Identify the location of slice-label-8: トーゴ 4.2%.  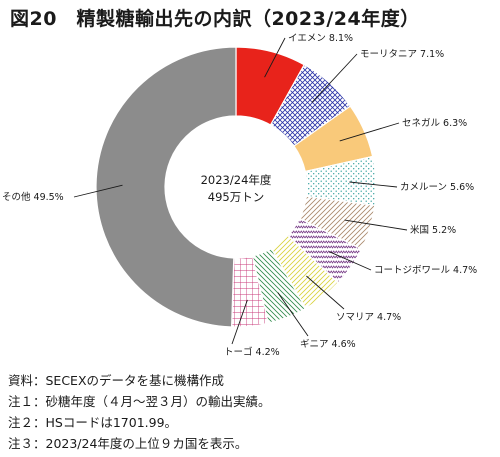
(252, 352).